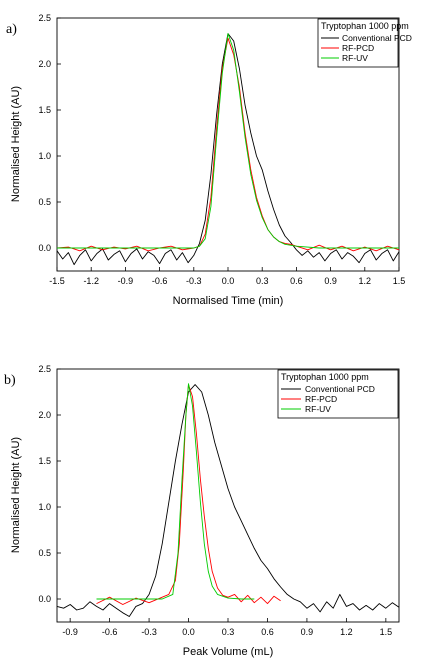 This screenshot has height=664, width=427. I want to click on x-tick-label-a-6: 0.3, so click(262, 281).